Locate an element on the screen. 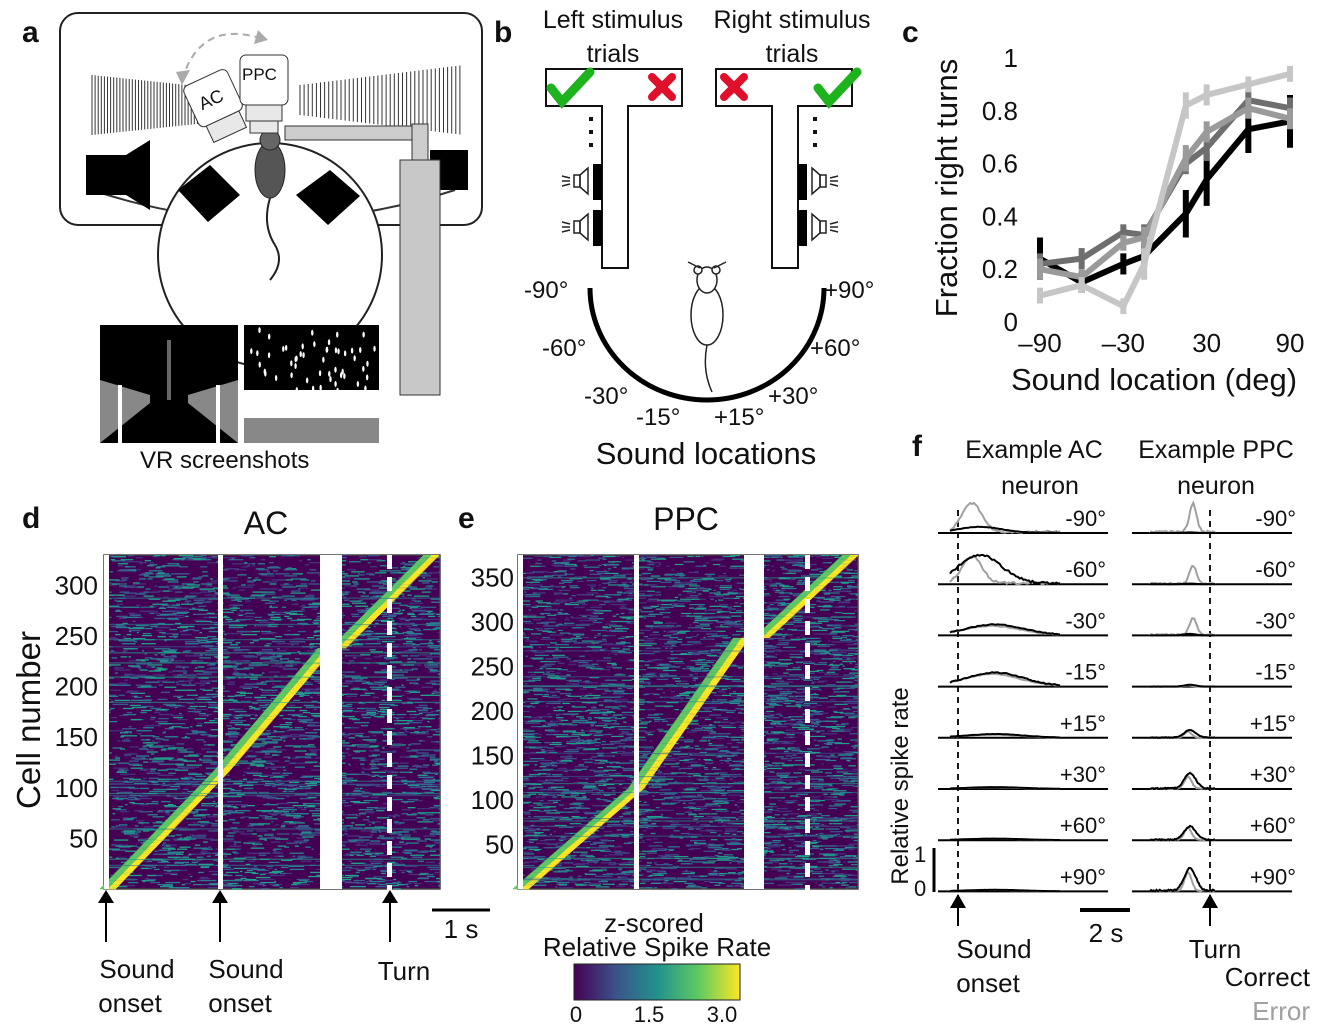 This screenshot has height=1026, width=1334. c-ytick-label: 0.2 is located at coordinates (1000, 269).